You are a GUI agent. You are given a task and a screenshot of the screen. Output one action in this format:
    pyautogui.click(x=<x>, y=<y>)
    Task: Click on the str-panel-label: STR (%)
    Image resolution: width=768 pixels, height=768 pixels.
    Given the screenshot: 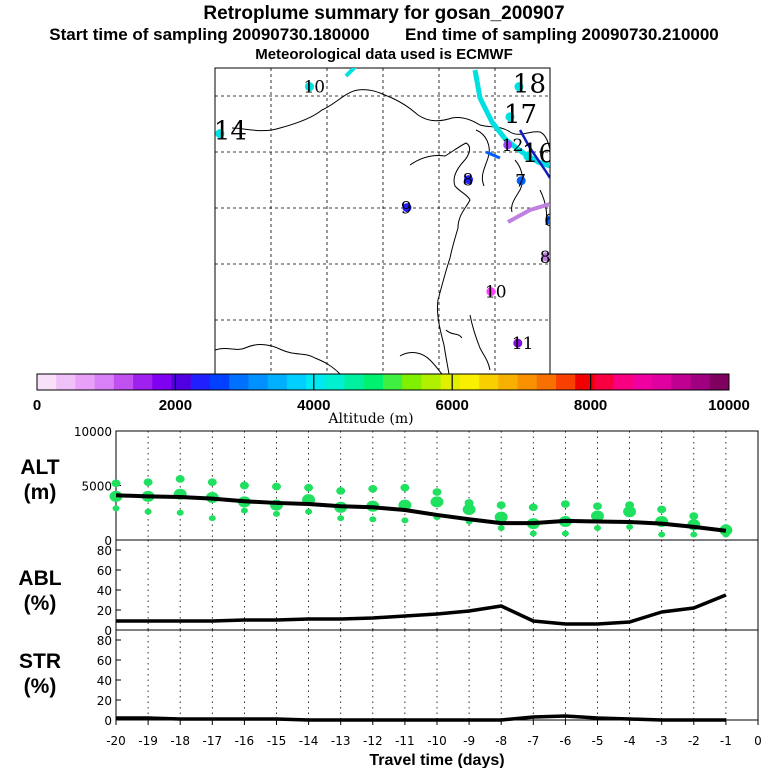 What is the action you would take?
    pyautogui.click(x=40, y=674)
    